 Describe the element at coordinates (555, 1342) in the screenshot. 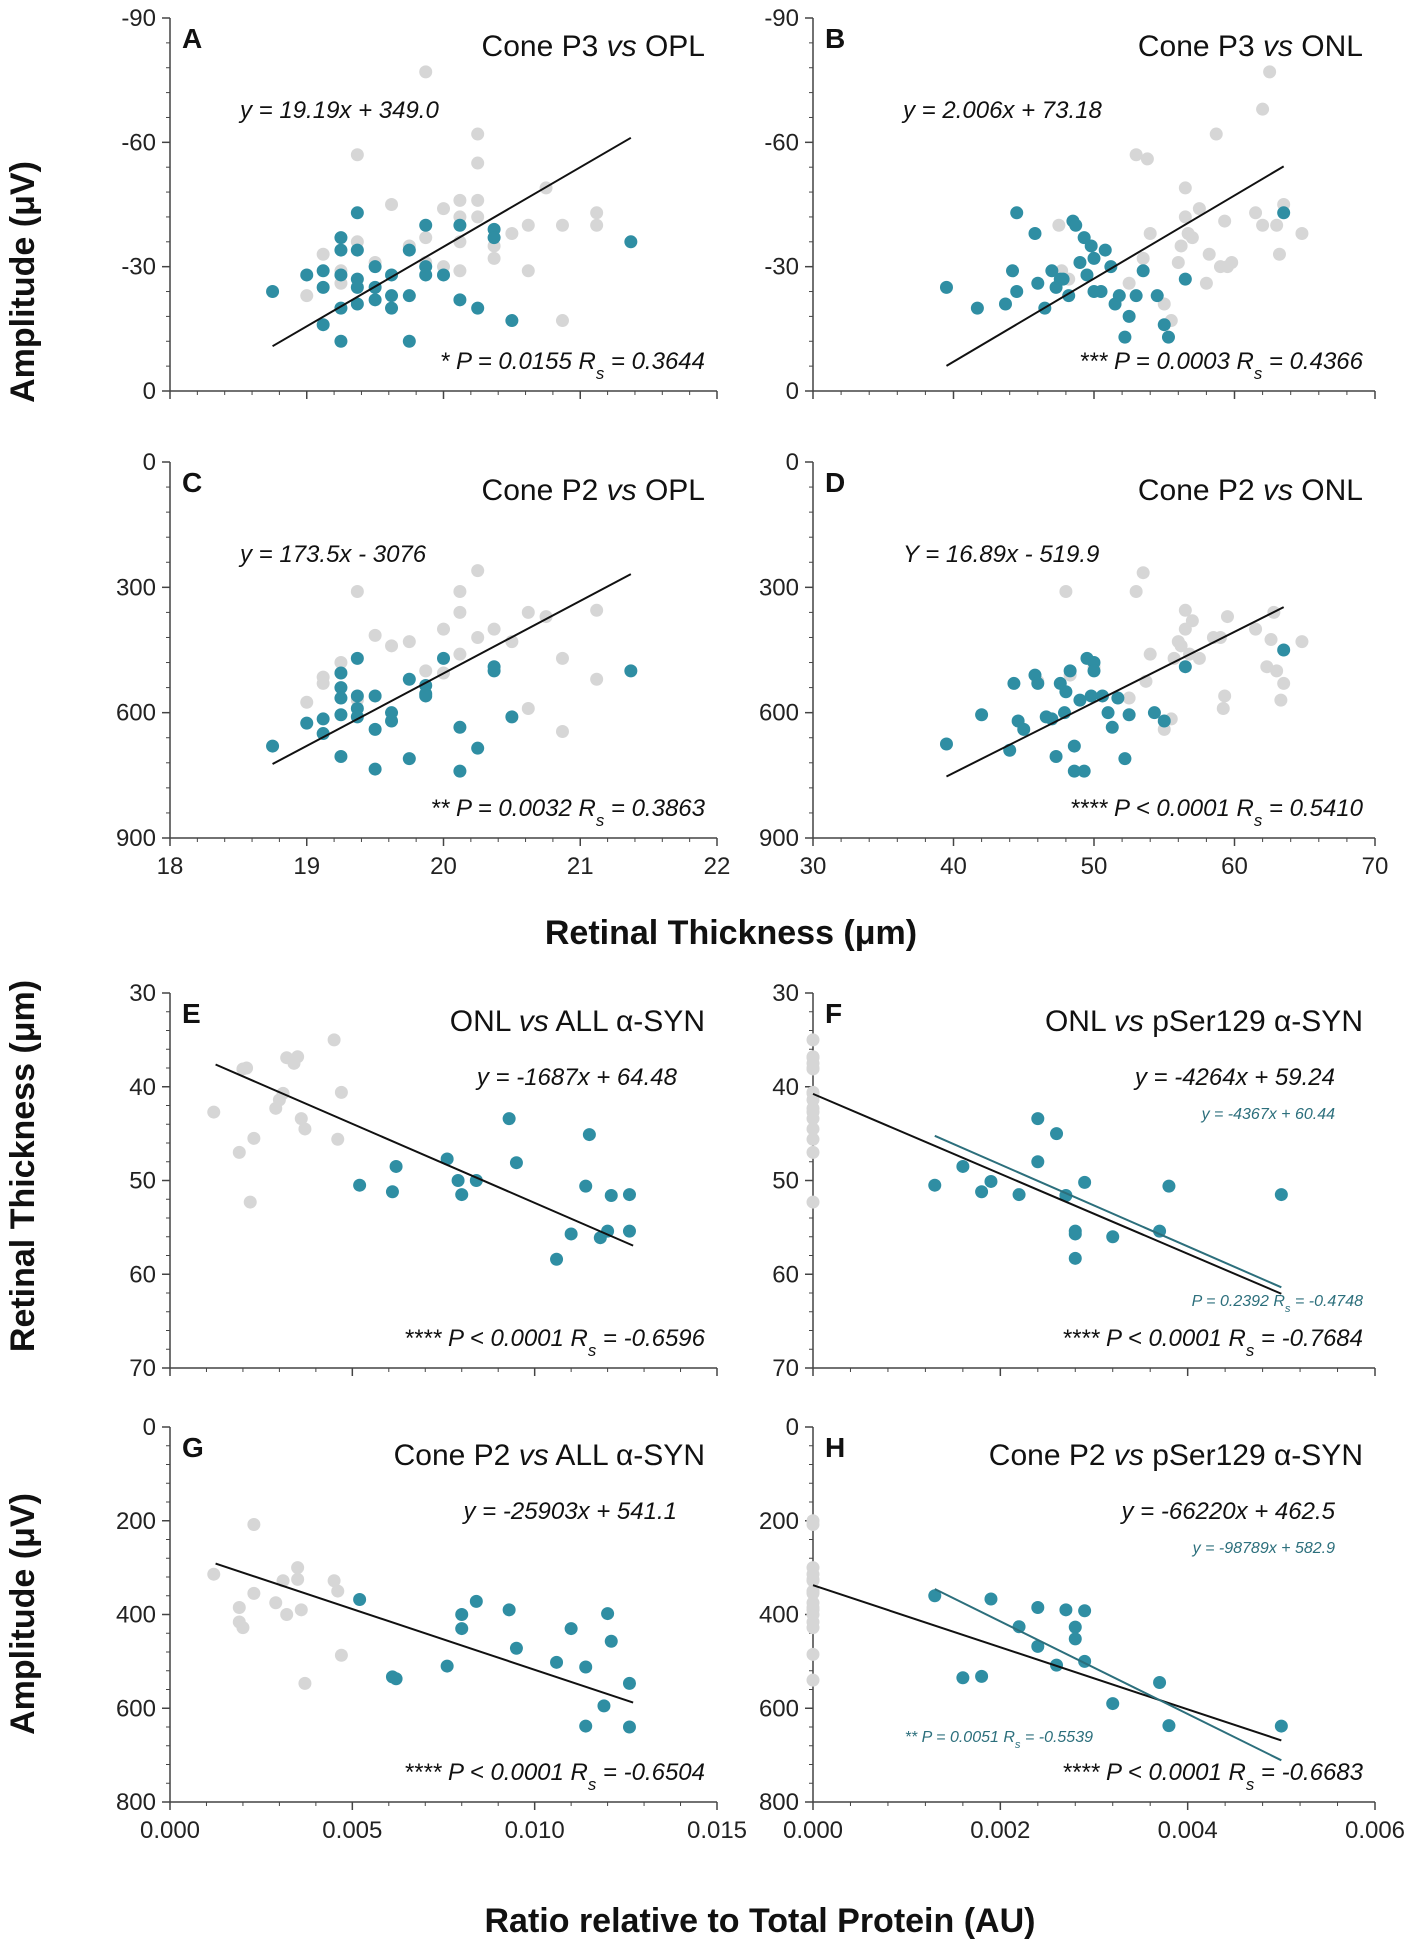

I see `statistics-label: **** P < 0.0001 Rs = -0.6596` at that location.